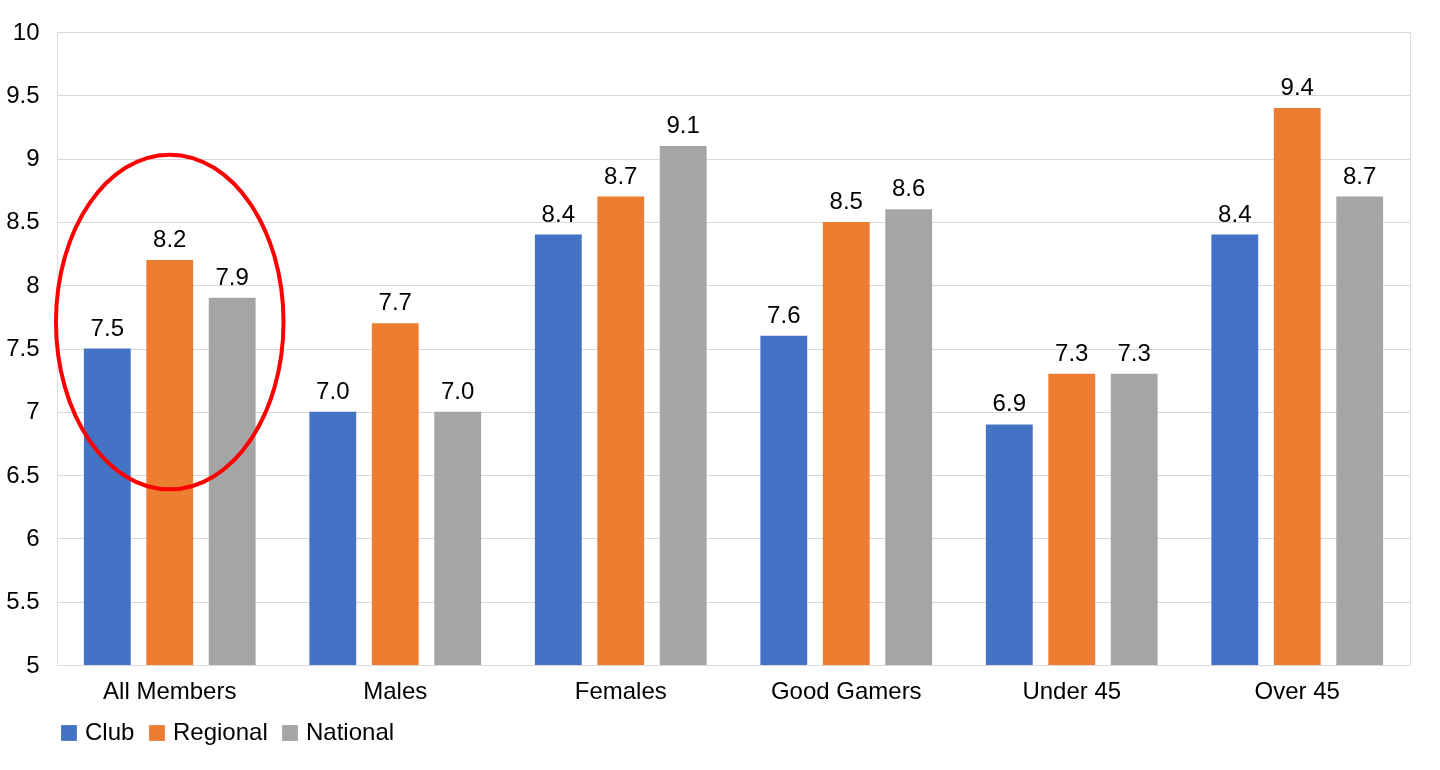  Describe the element at coordinates (23, 474) in the screenshot. I see `y-tick-label: 6.5` at that location.